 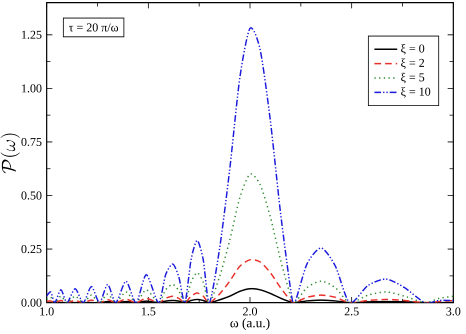 I want to click on x-tick-label: 2.0, so click(x=250, y=311).